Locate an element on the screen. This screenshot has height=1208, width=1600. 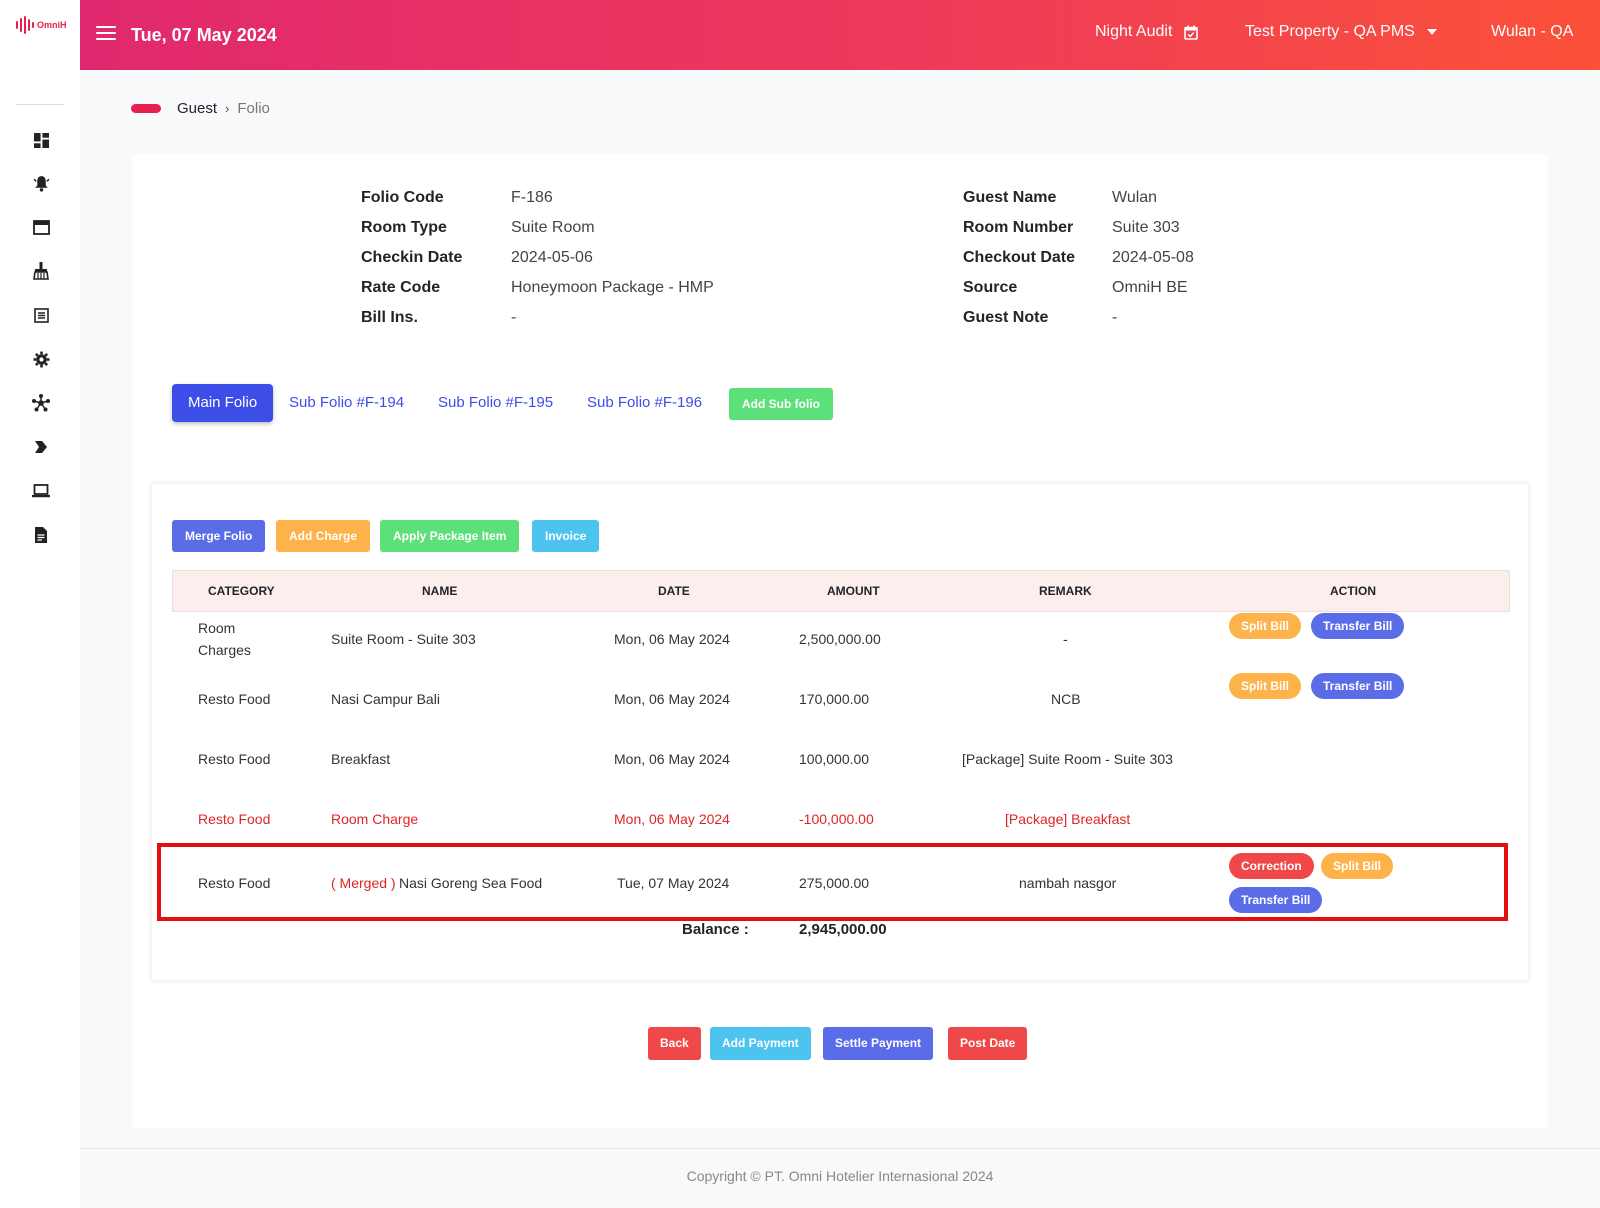
sidebar-item-tag is located at coordinates (41, 447).